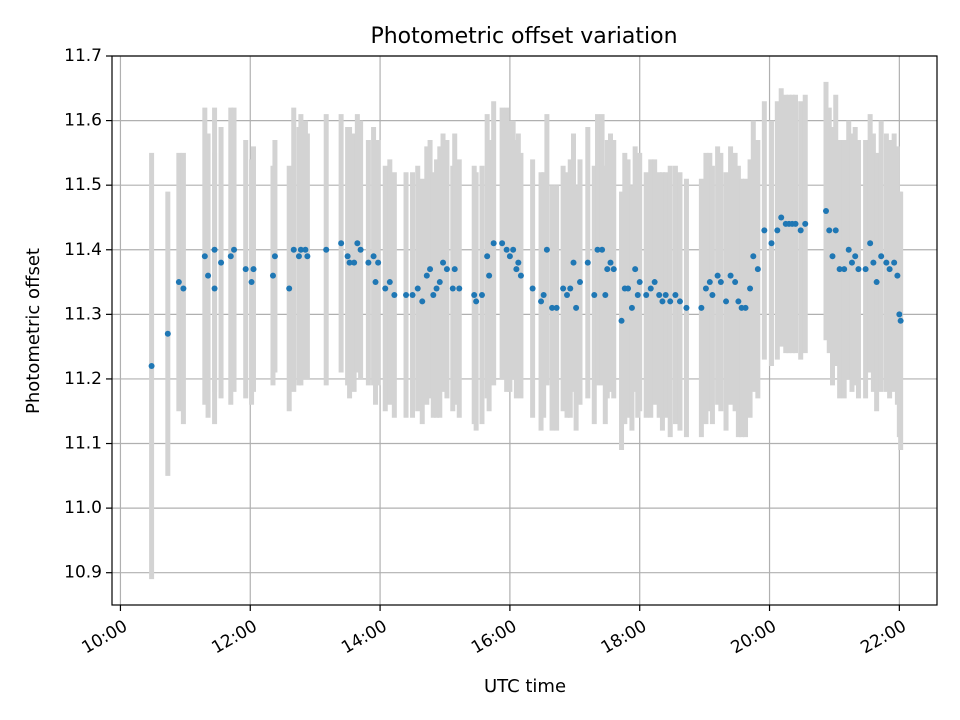 This screenshot has height=720, width=960. I want to click on y-axis-ticks: 10.9 11.0 11.1 11.2 11.3 11.4 11.5 11.6 11.7, so click(88, 314).